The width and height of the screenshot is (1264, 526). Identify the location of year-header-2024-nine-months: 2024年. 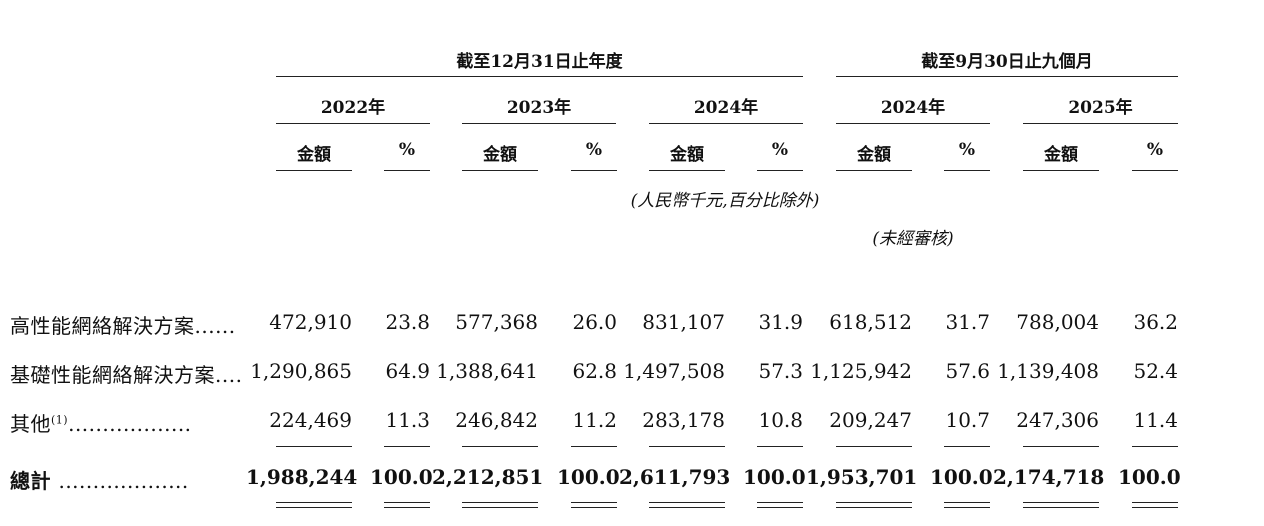
(913, 108).